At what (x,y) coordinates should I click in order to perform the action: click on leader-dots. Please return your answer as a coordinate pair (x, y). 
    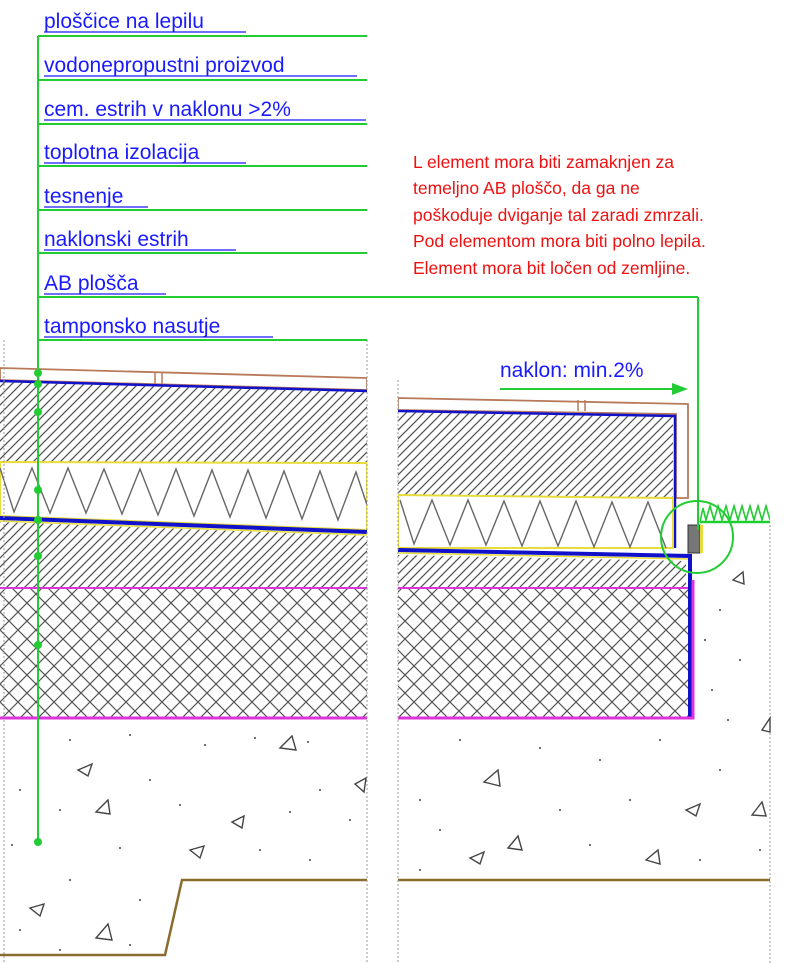
    Looking at the image, I should click on (38, 607).